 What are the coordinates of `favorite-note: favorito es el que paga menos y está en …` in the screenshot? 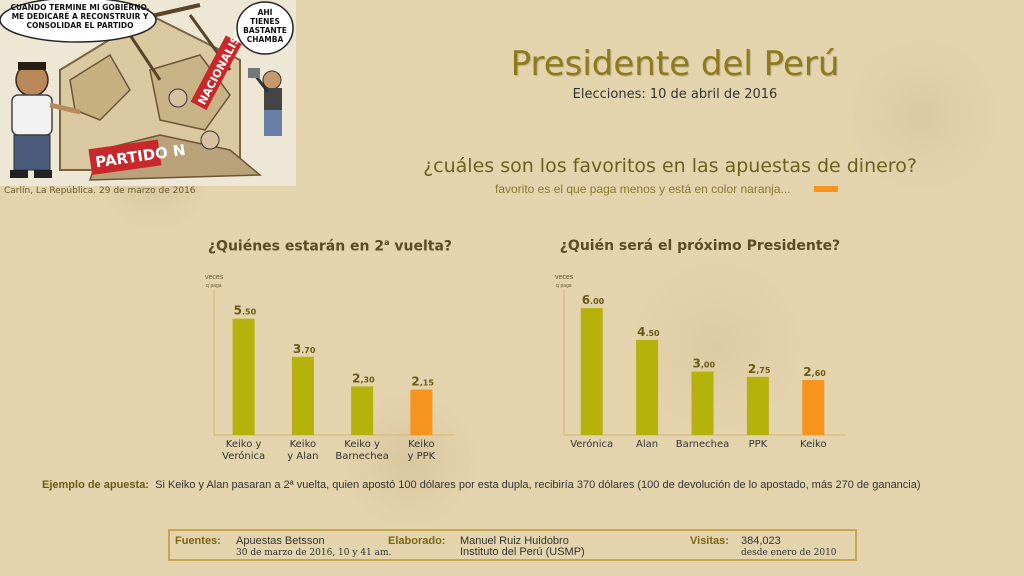 It's located at (643, 189).